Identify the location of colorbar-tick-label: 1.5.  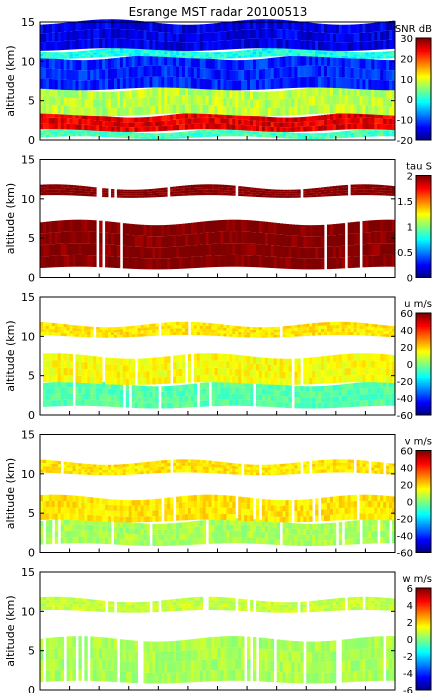
(405, 202).